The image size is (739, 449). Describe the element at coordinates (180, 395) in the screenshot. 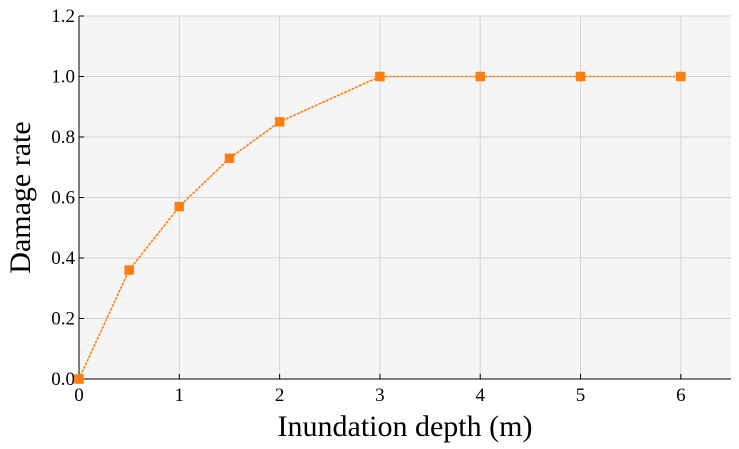

I see `x-tick-label: 1` at that location.